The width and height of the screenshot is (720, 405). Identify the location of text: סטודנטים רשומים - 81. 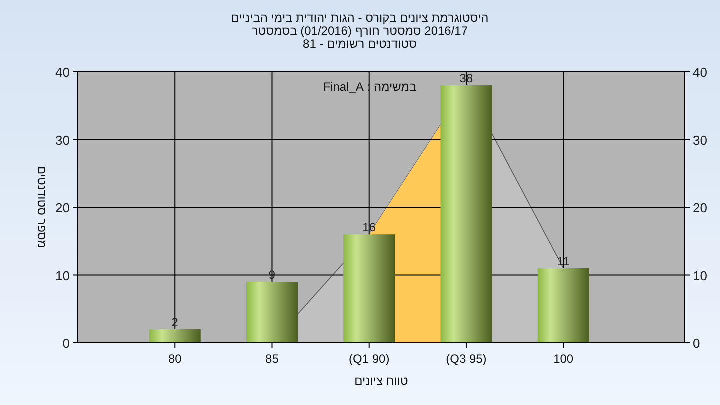
(360, 44).